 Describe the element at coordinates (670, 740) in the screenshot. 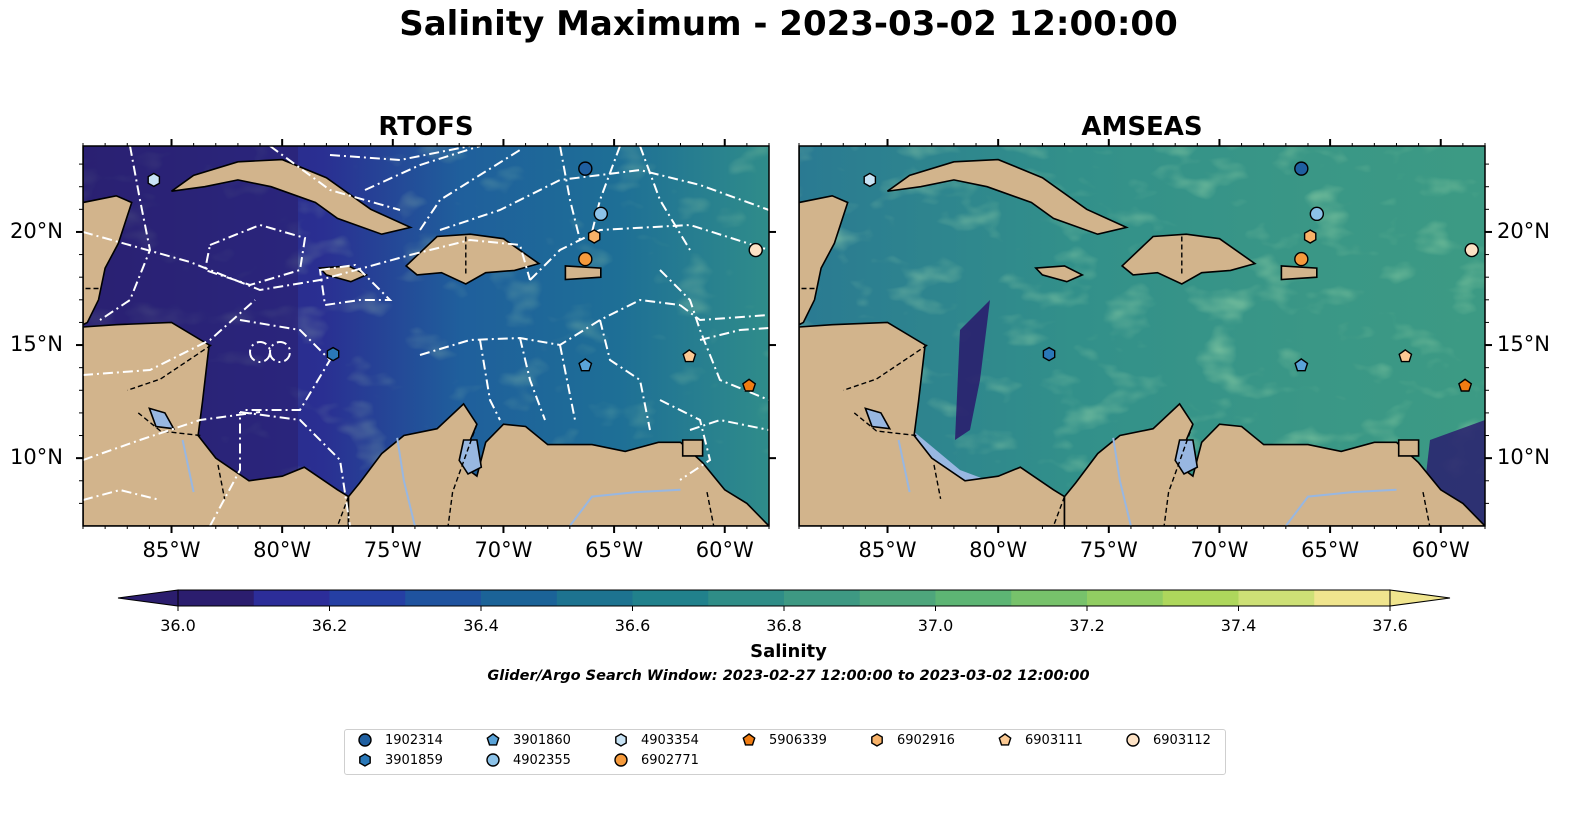

I see `legend-label: 4903354` at that location.